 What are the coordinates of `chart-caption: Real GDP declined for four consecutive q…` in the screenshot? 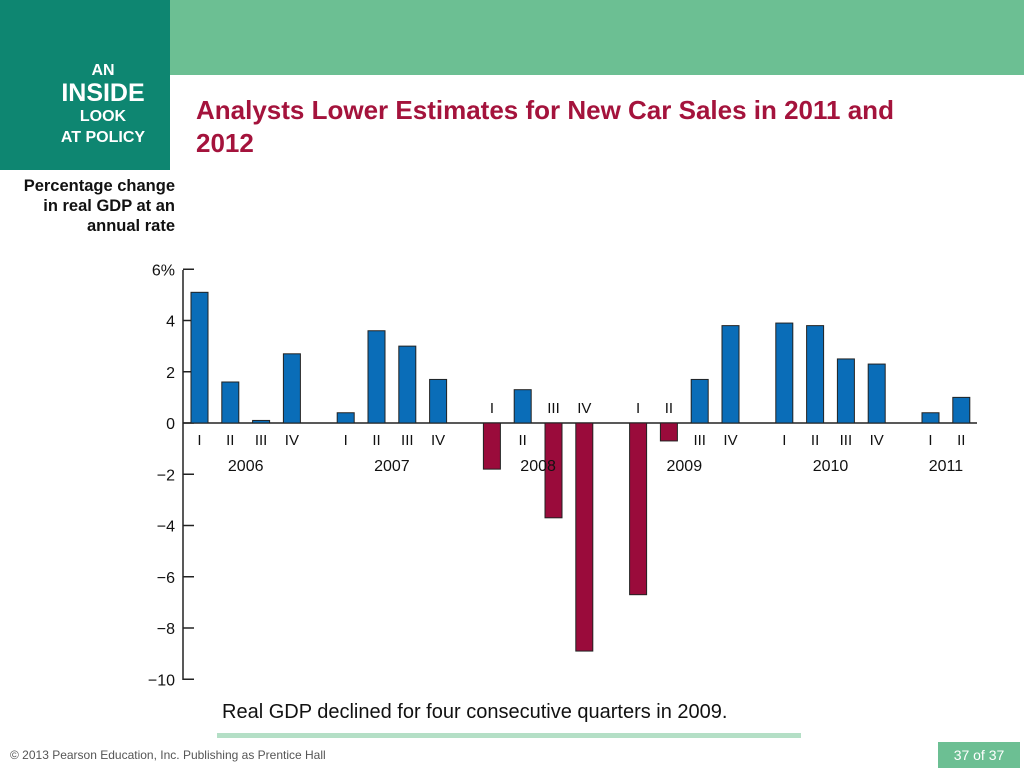 It's located at (475, 712).